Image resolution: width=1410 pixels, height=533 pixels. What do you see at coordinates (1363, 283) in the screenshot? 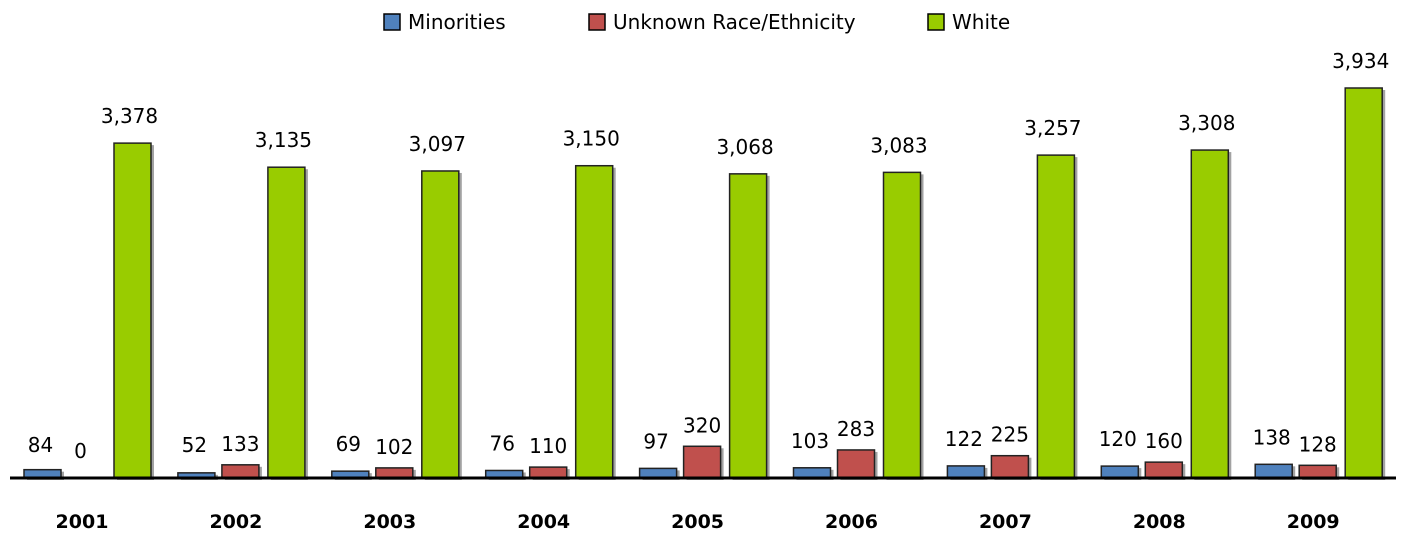
I see `bar-white-2009` at bounding box center [1363, 283].